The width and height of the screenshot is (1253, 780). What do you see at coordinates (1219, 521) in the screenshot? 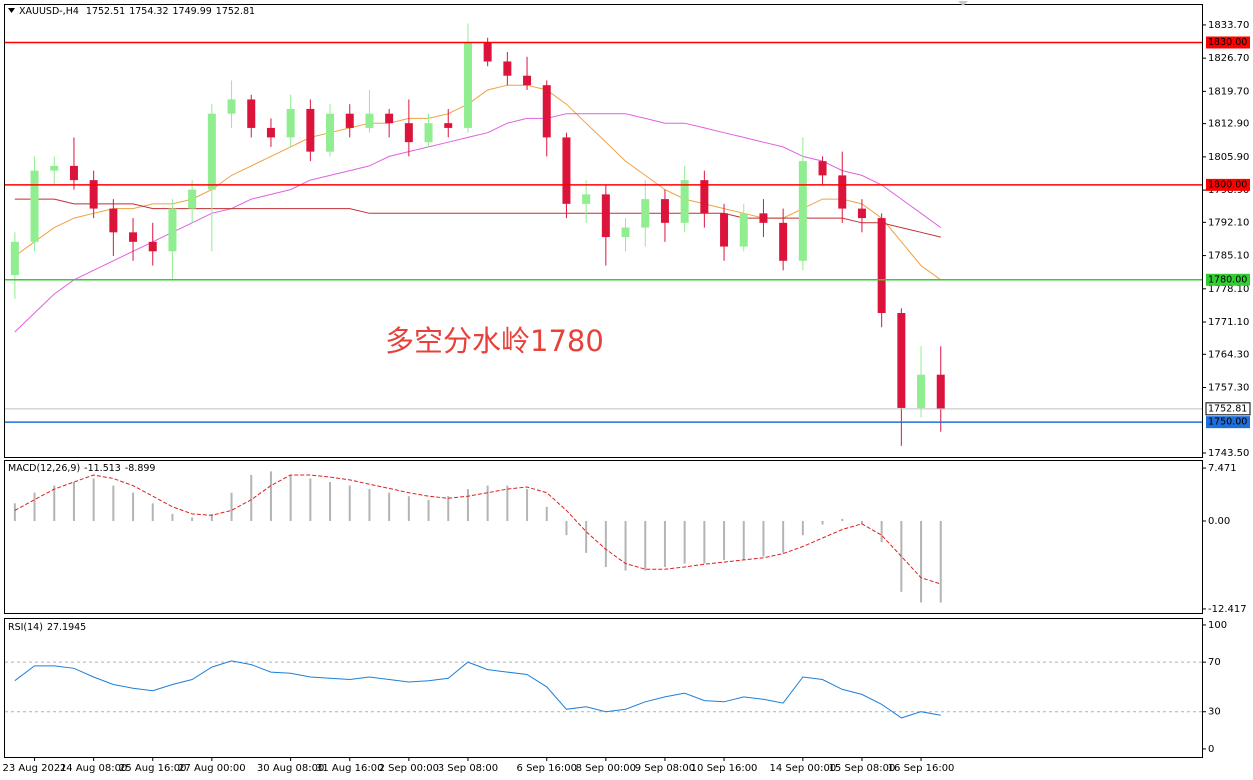
I see `y-tick-label: 0.00` at bounding box center [1219, 521].